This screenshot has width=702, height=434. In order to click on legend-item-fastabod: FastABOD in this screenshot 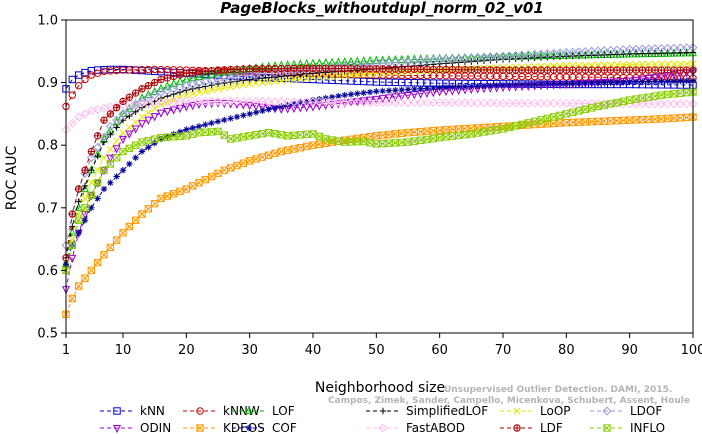, I will do `click(415, 427)`.